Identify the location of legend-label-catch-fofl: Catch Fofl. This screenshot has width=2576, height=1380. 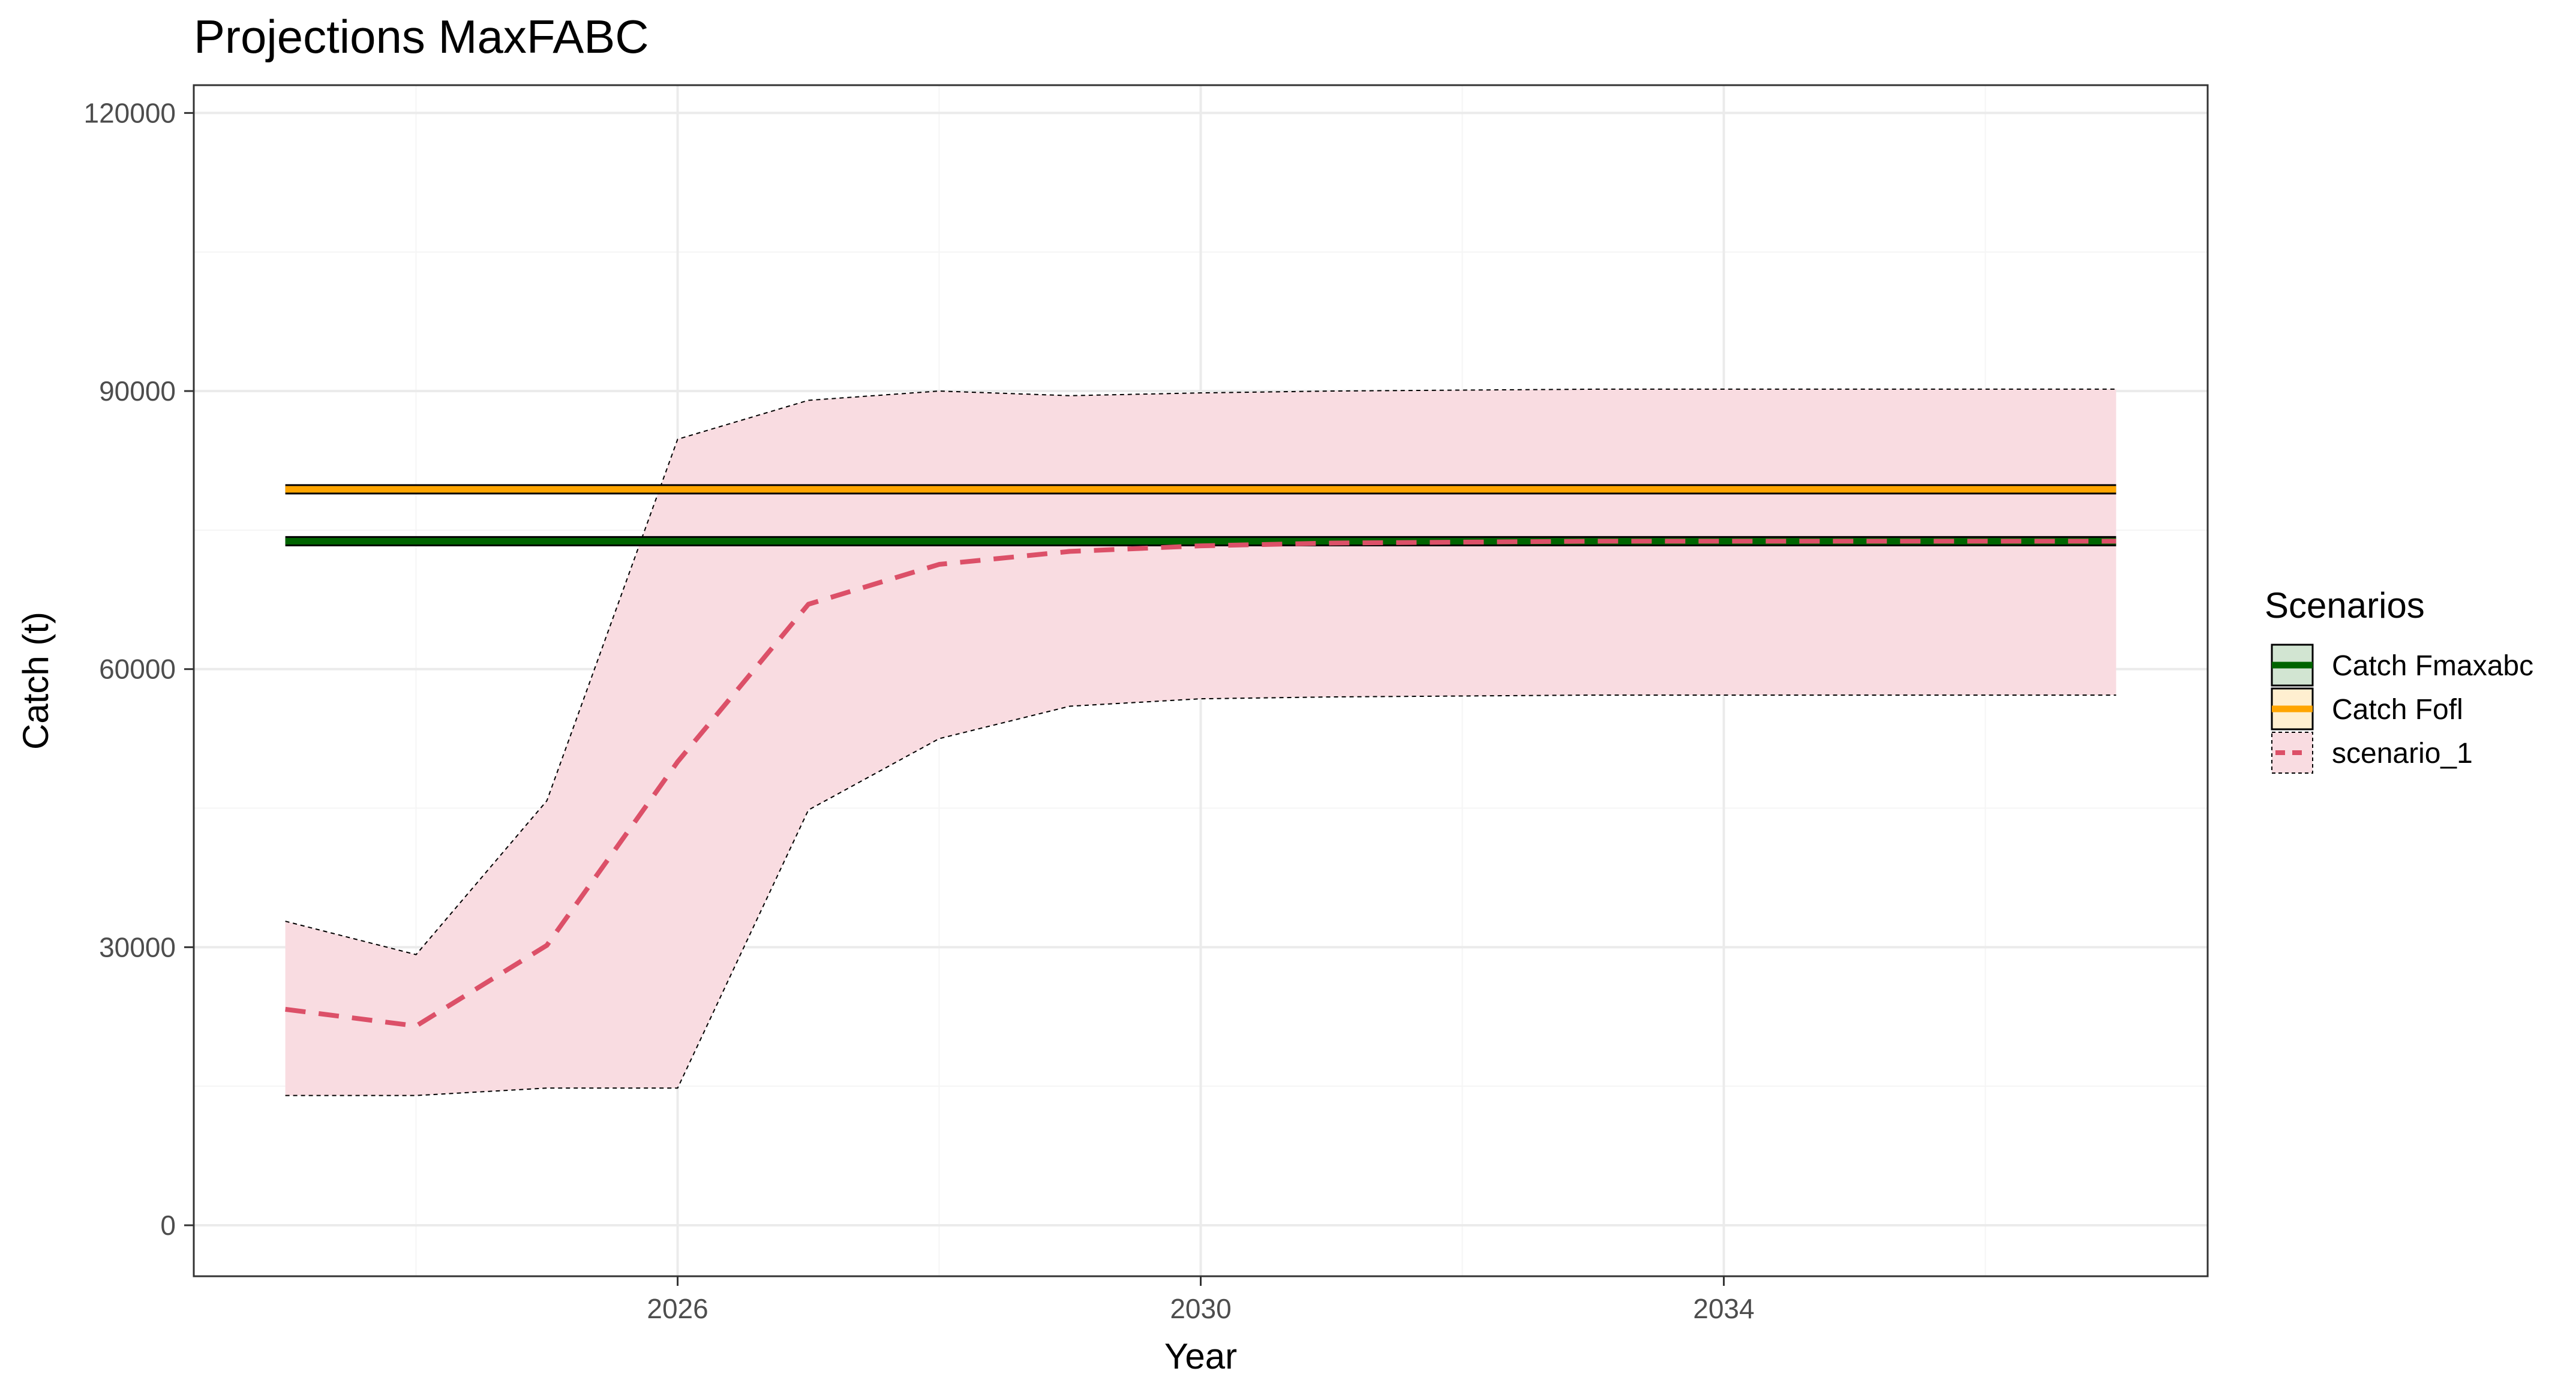
(2397, 710).